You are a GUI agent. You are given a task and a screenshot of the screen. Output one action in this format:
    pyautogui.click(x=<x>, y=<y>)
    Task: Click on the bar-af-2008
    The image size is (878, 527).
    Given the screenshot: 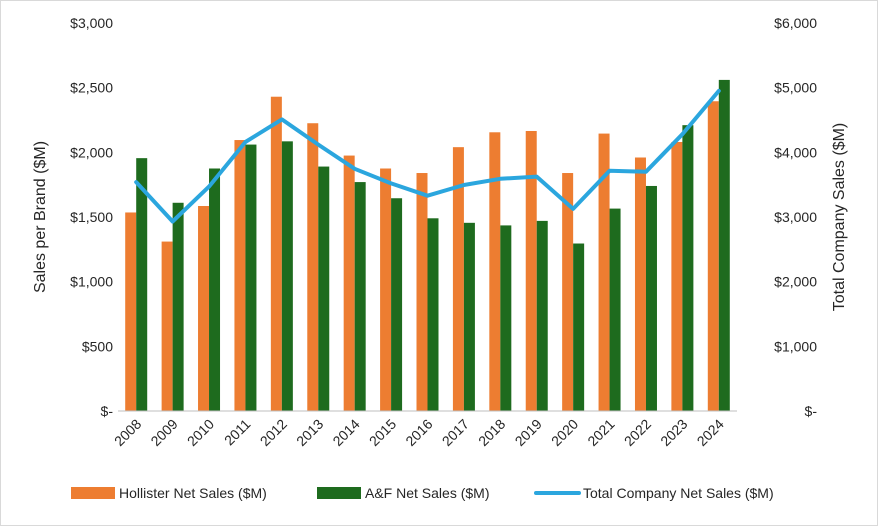 What is the action you would take?
    pyautogui.click(x=141, y=284)
    